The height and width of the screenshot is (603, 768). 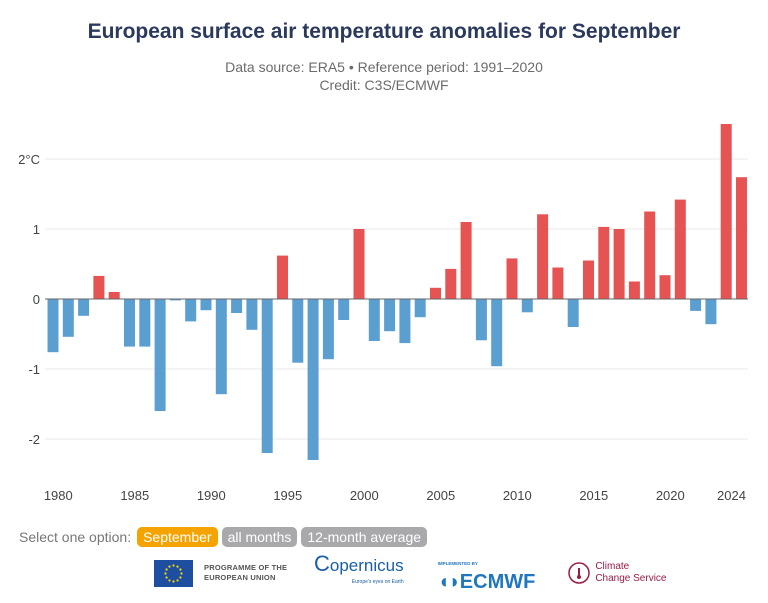 I want to click on bar-1985, so click(x=145, y=323).